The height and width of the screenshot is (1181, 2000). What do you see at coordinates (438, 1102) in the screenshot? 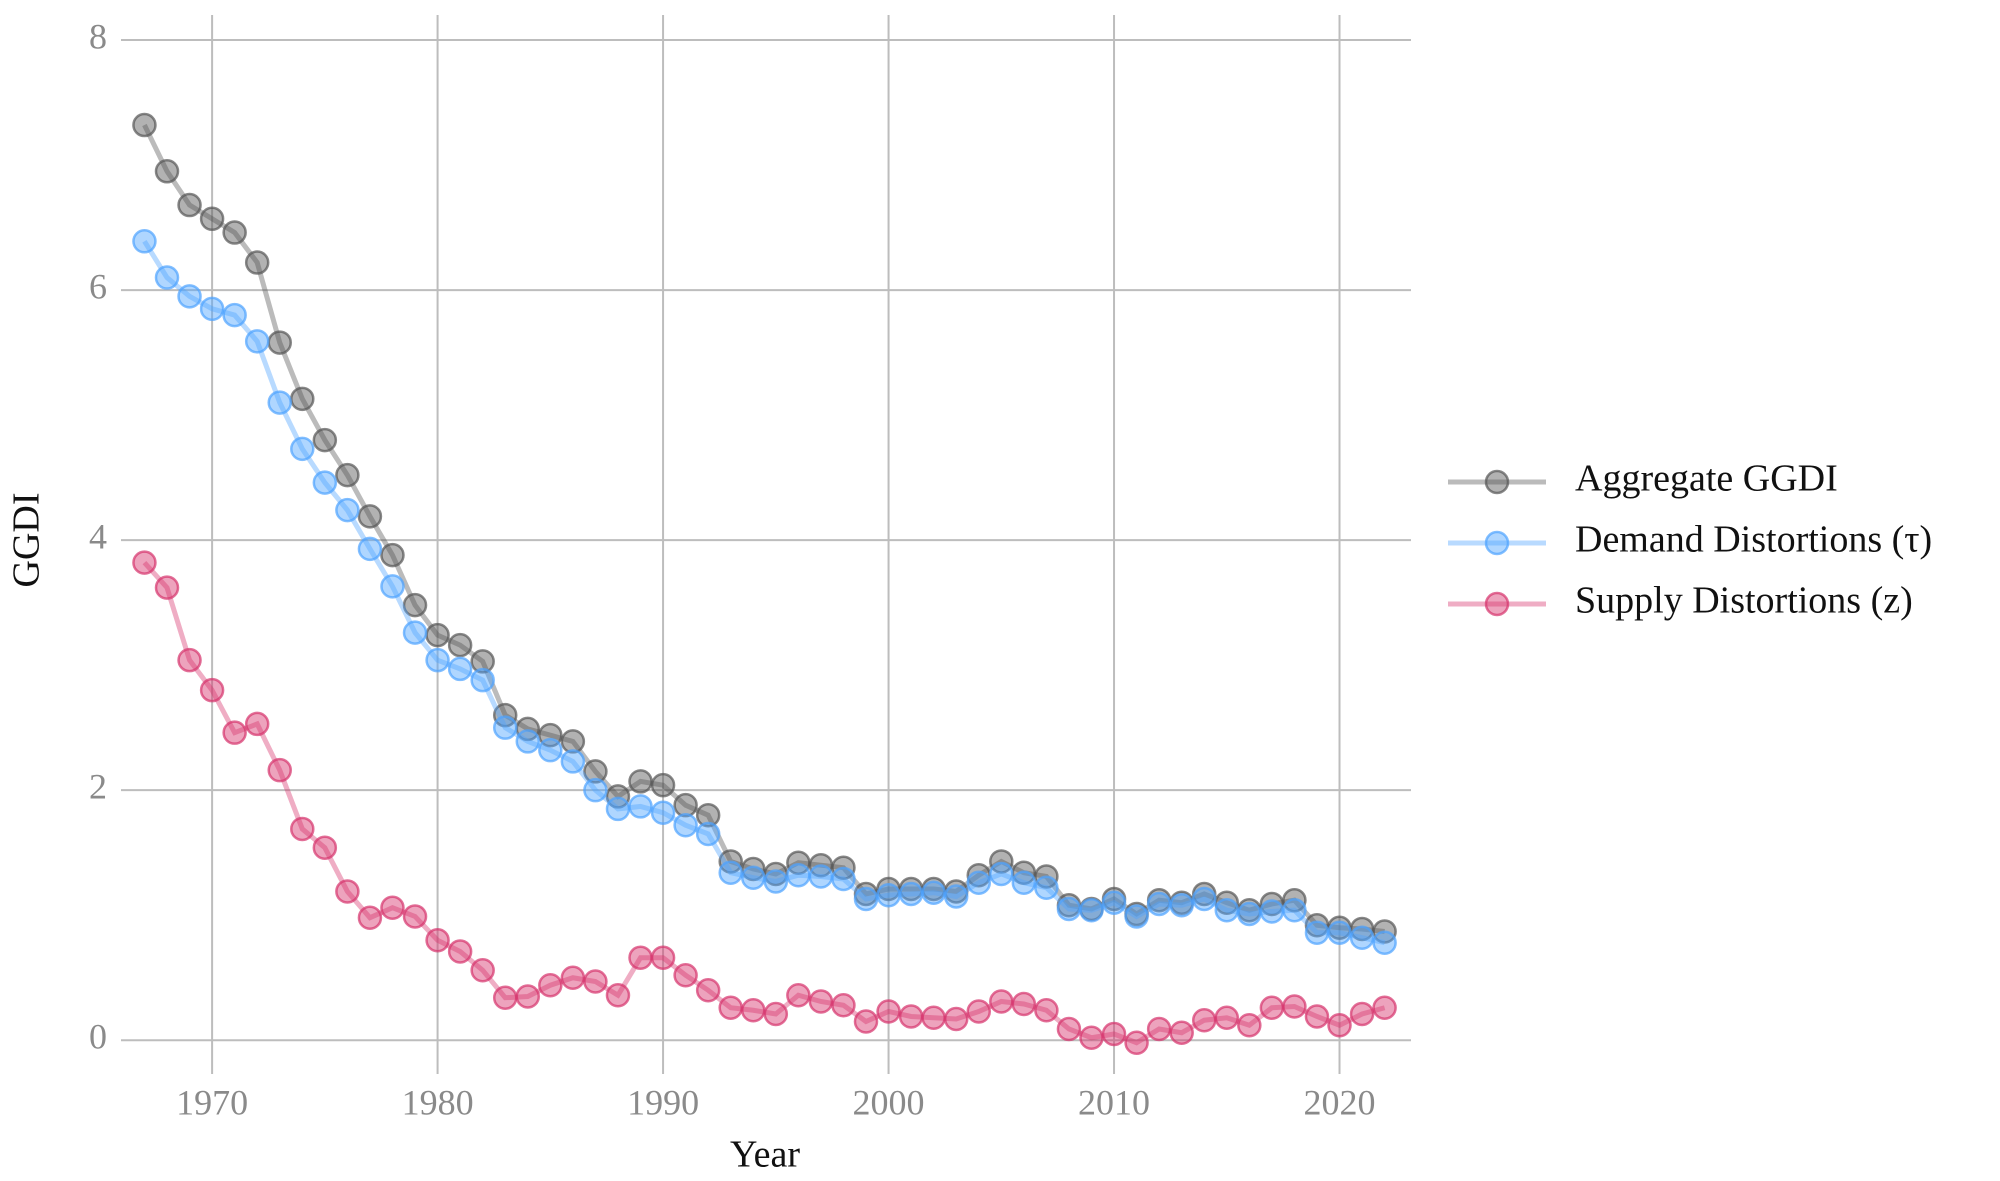
I see `x-tick-label: 1980` at bounding box center [438, 1102].